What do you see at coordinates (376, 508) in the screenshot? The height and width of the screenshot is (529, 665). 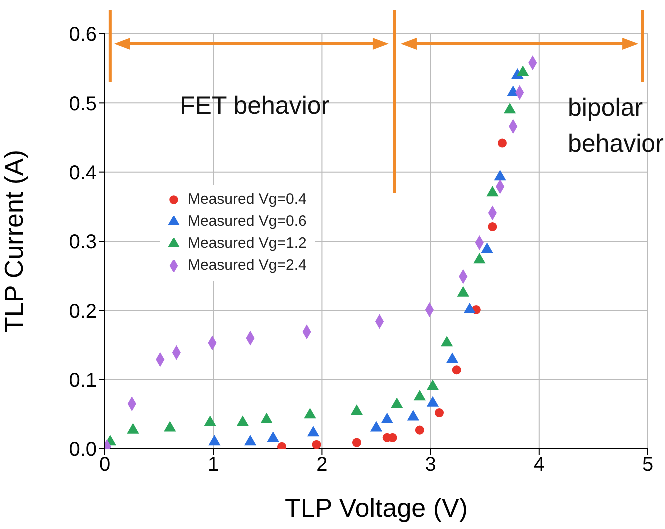 I see `x-axis-title: TLP Voltage (V)` at bounding box center [376, 508].